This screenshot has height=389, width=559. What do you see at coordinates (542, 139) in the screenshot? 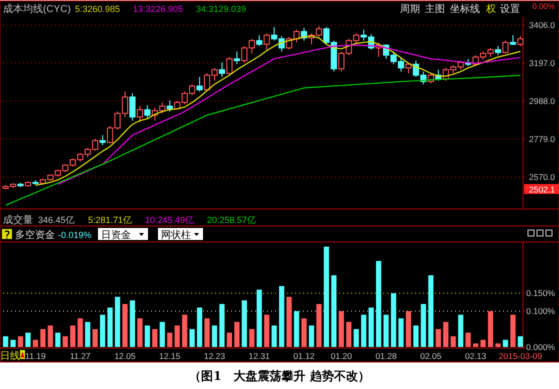
I see `y-tick-label: 2779.0` at bounding box center [542, 139].